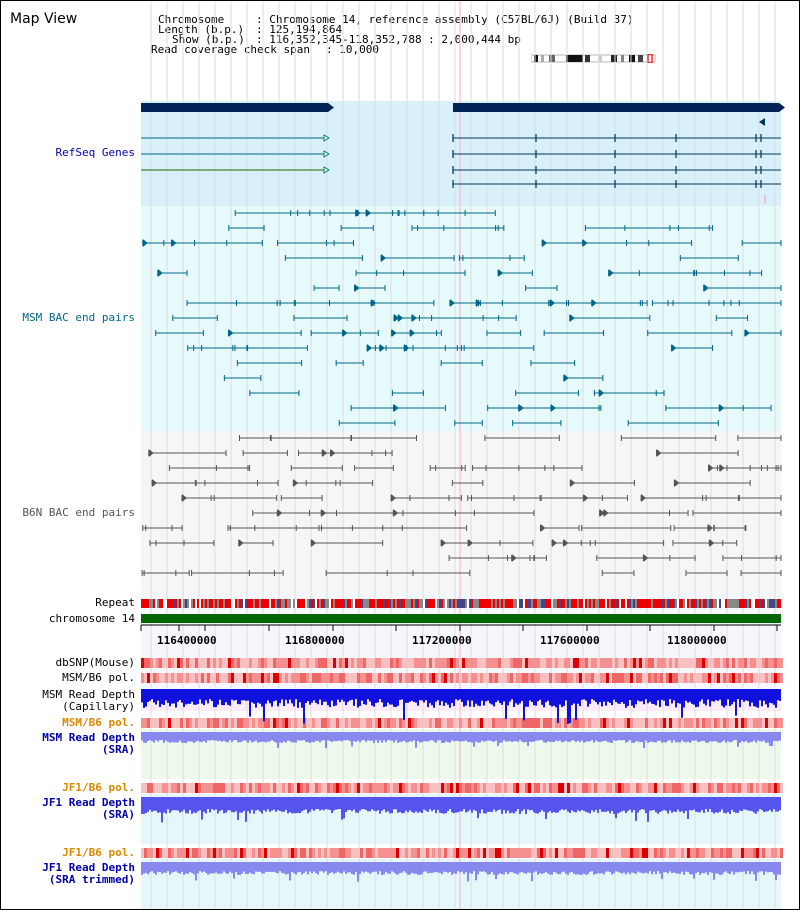 The image size is (800, 910). What do you see at coordinates (98, 787) in the screenshot?
I see `track-label-jf1-b6-pol-1: JF1/B6 pol.` at bounding box center [98, 787].